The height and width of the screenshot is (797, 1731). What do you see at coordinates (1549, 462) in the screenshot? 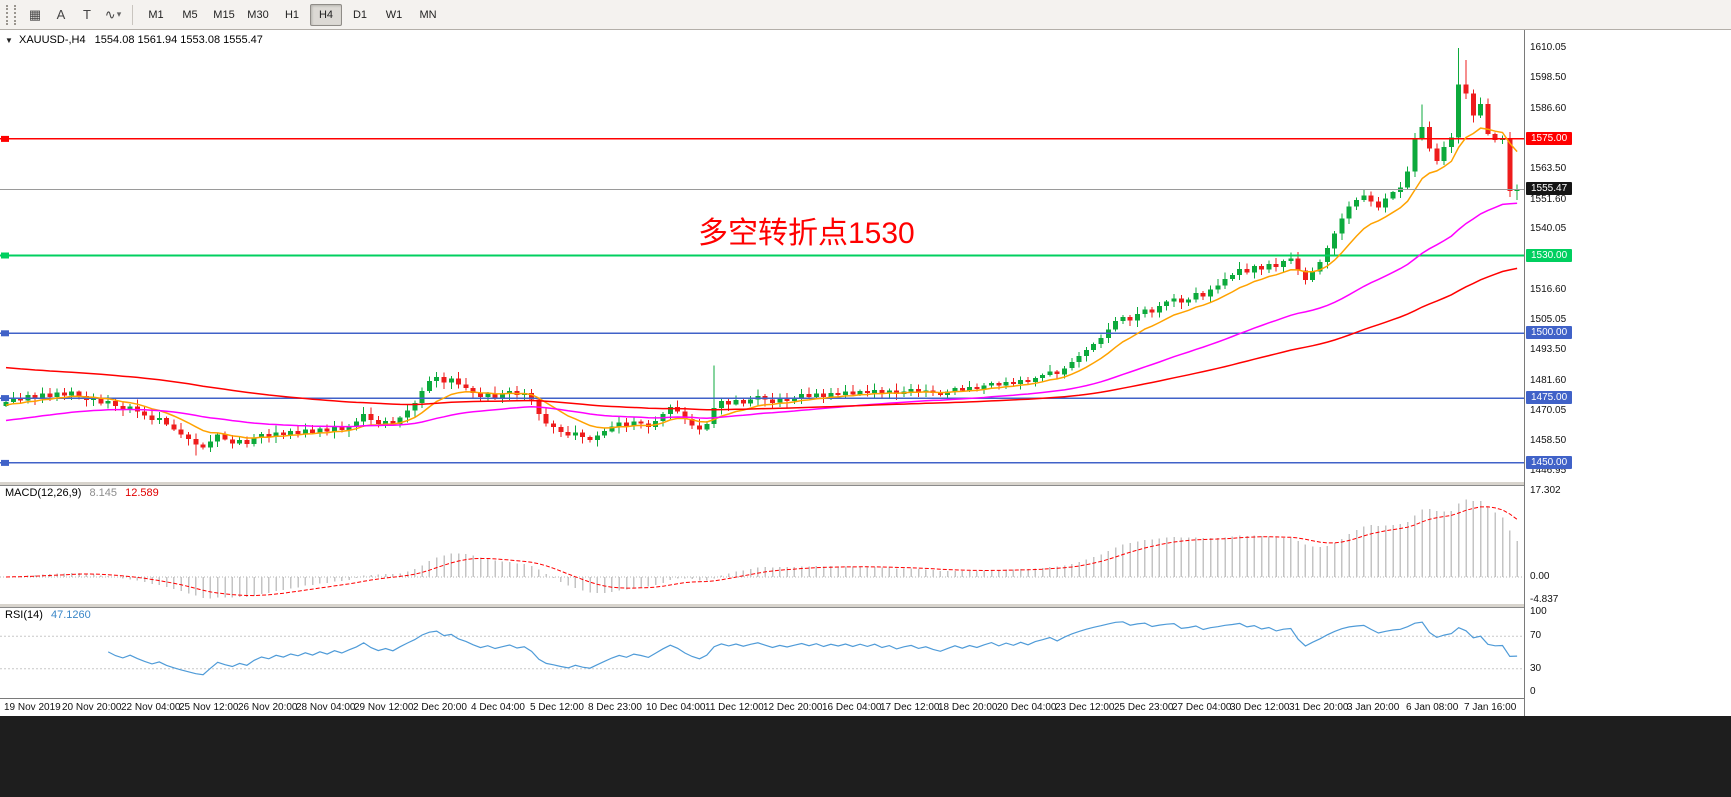
I see `price-level-badge: 1450.00` at bounding box center [1549, 462].